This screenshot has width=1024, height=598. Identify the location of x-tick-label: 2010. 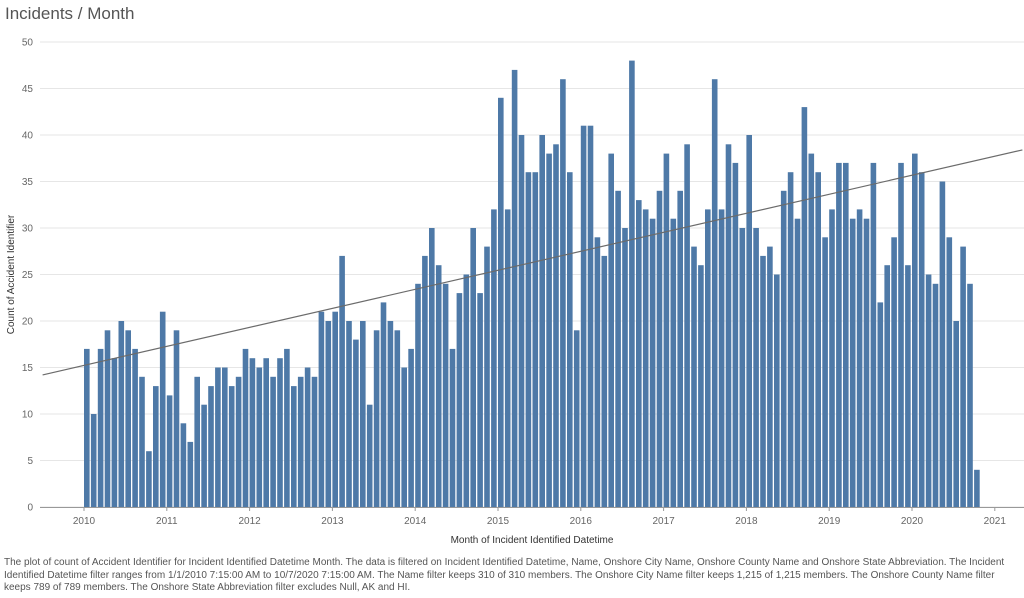
(84, 521).